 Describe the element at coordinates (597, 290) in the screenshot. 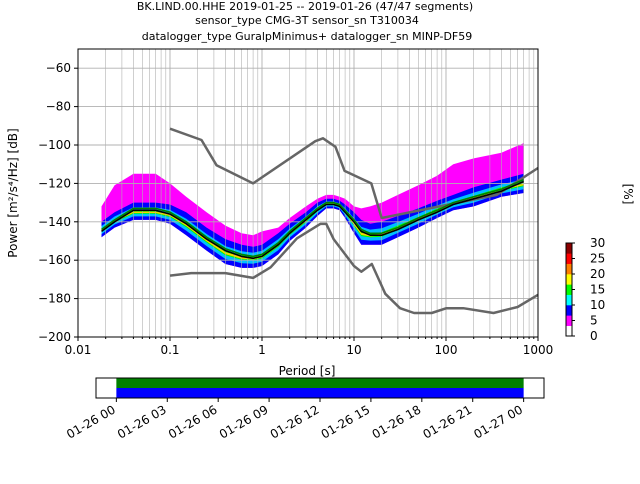

I see `colorbar-tick-label: 15` at that location.